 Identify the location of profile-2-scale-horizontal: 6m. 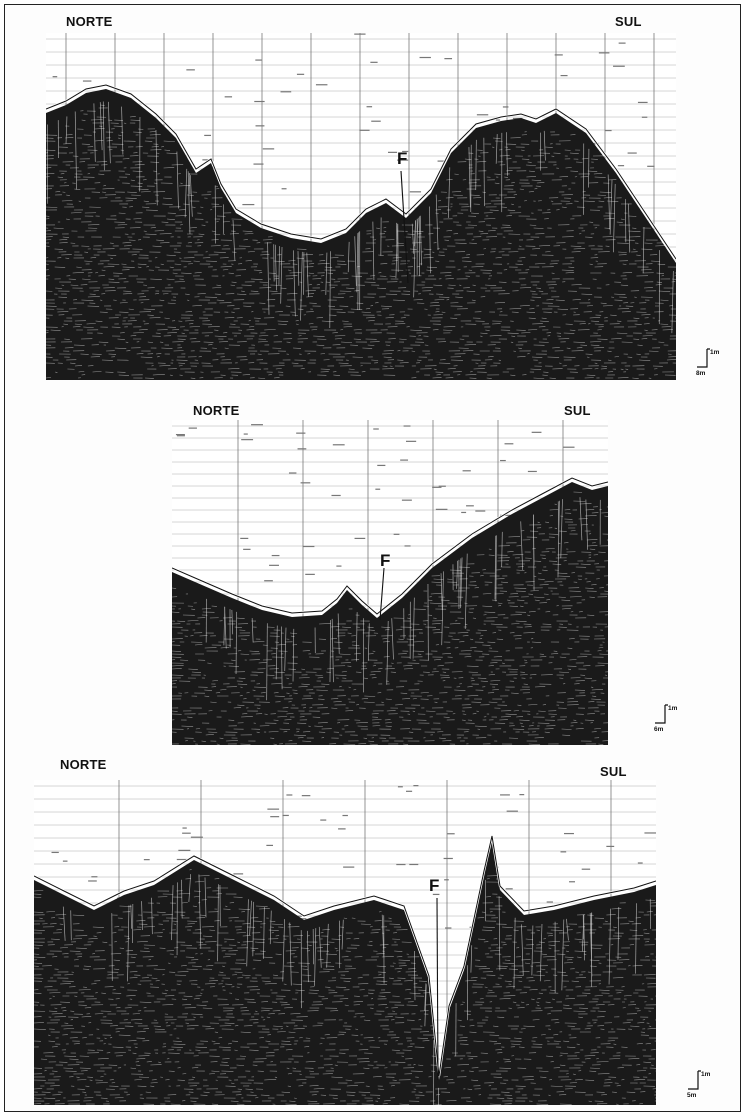
(659, 729).